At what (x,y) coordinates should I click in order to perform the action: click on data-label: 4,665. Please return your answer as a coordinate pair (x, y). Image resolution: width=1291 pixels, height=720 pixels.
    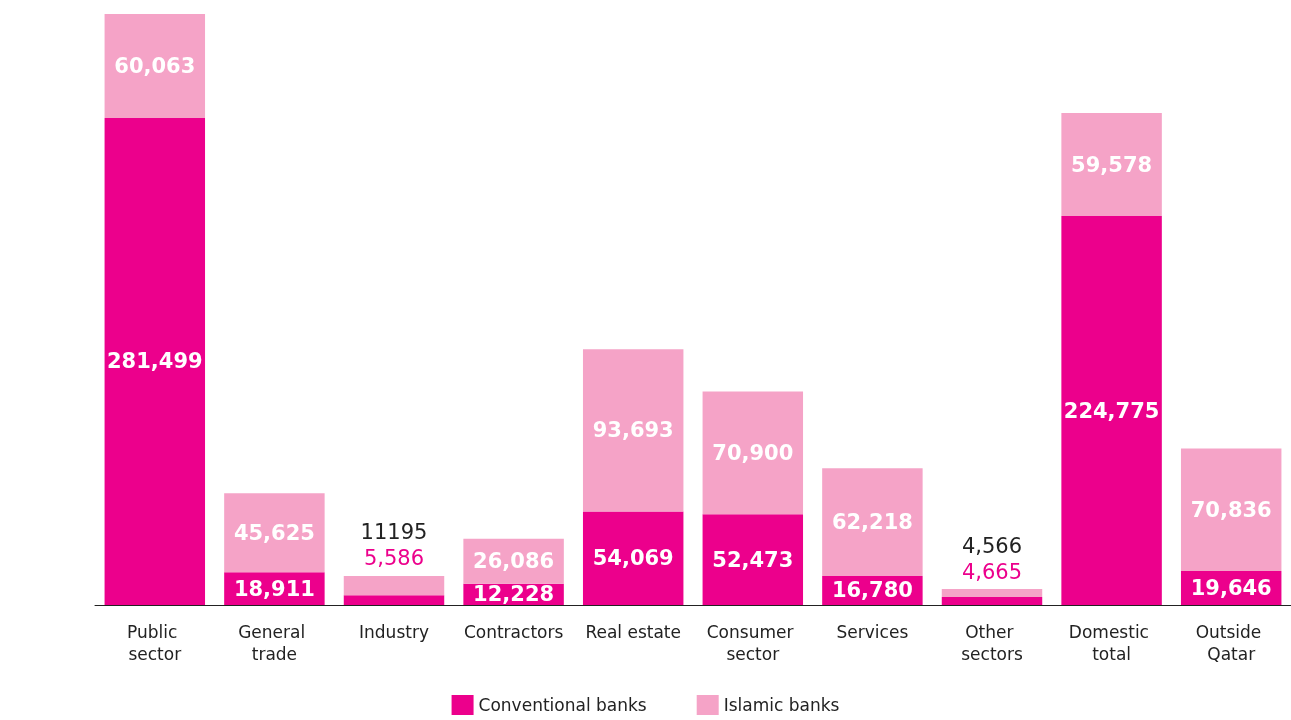
    Looking at the image, I should click on (992, 571).